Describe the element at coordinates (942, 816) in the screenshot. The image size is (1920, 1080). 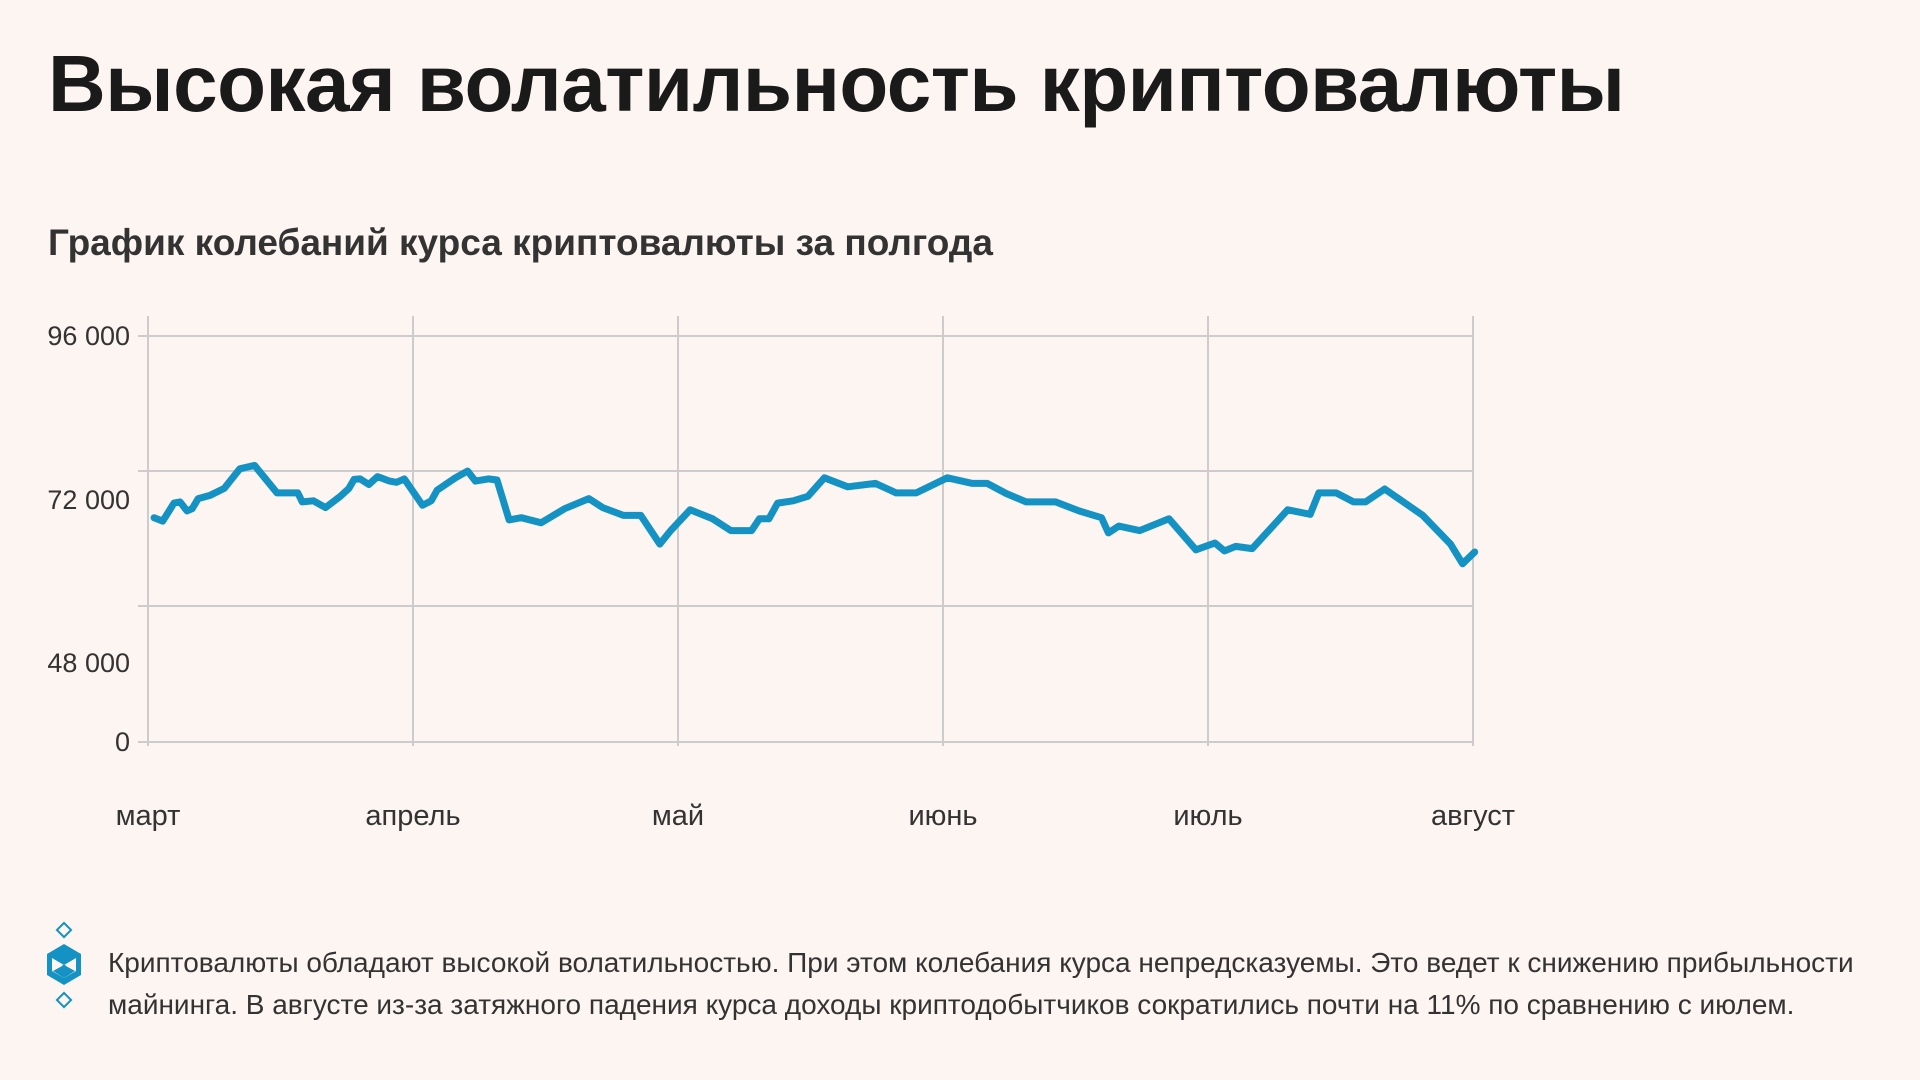
I see `x-tick-label: июнь` at that location.